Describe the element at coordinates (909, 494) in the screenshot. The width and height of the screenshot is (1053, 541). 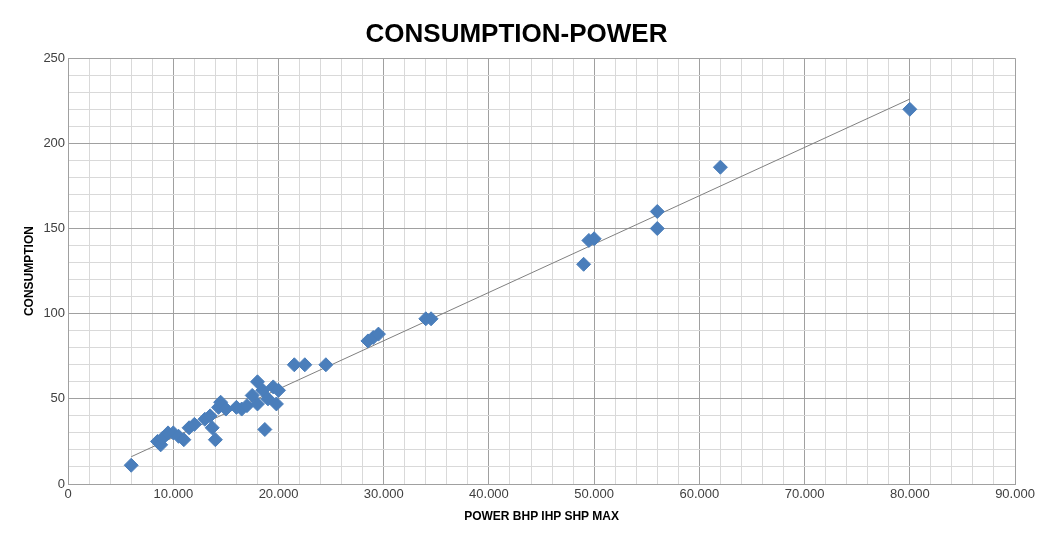
I see `x-tick-label: 80.000` at that location.